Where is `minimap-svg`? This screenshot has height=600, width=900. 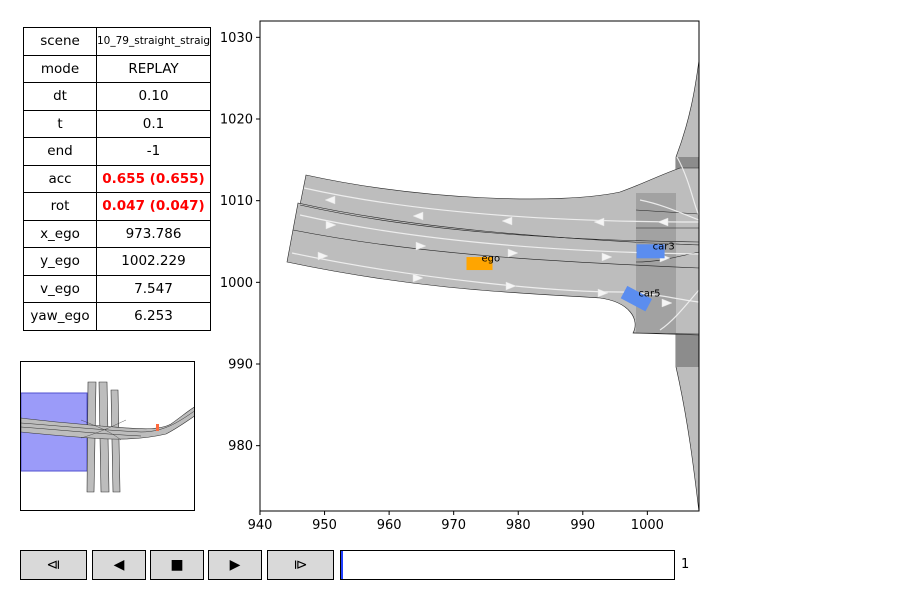 minimap-svg is located at coordinates (107, 437).